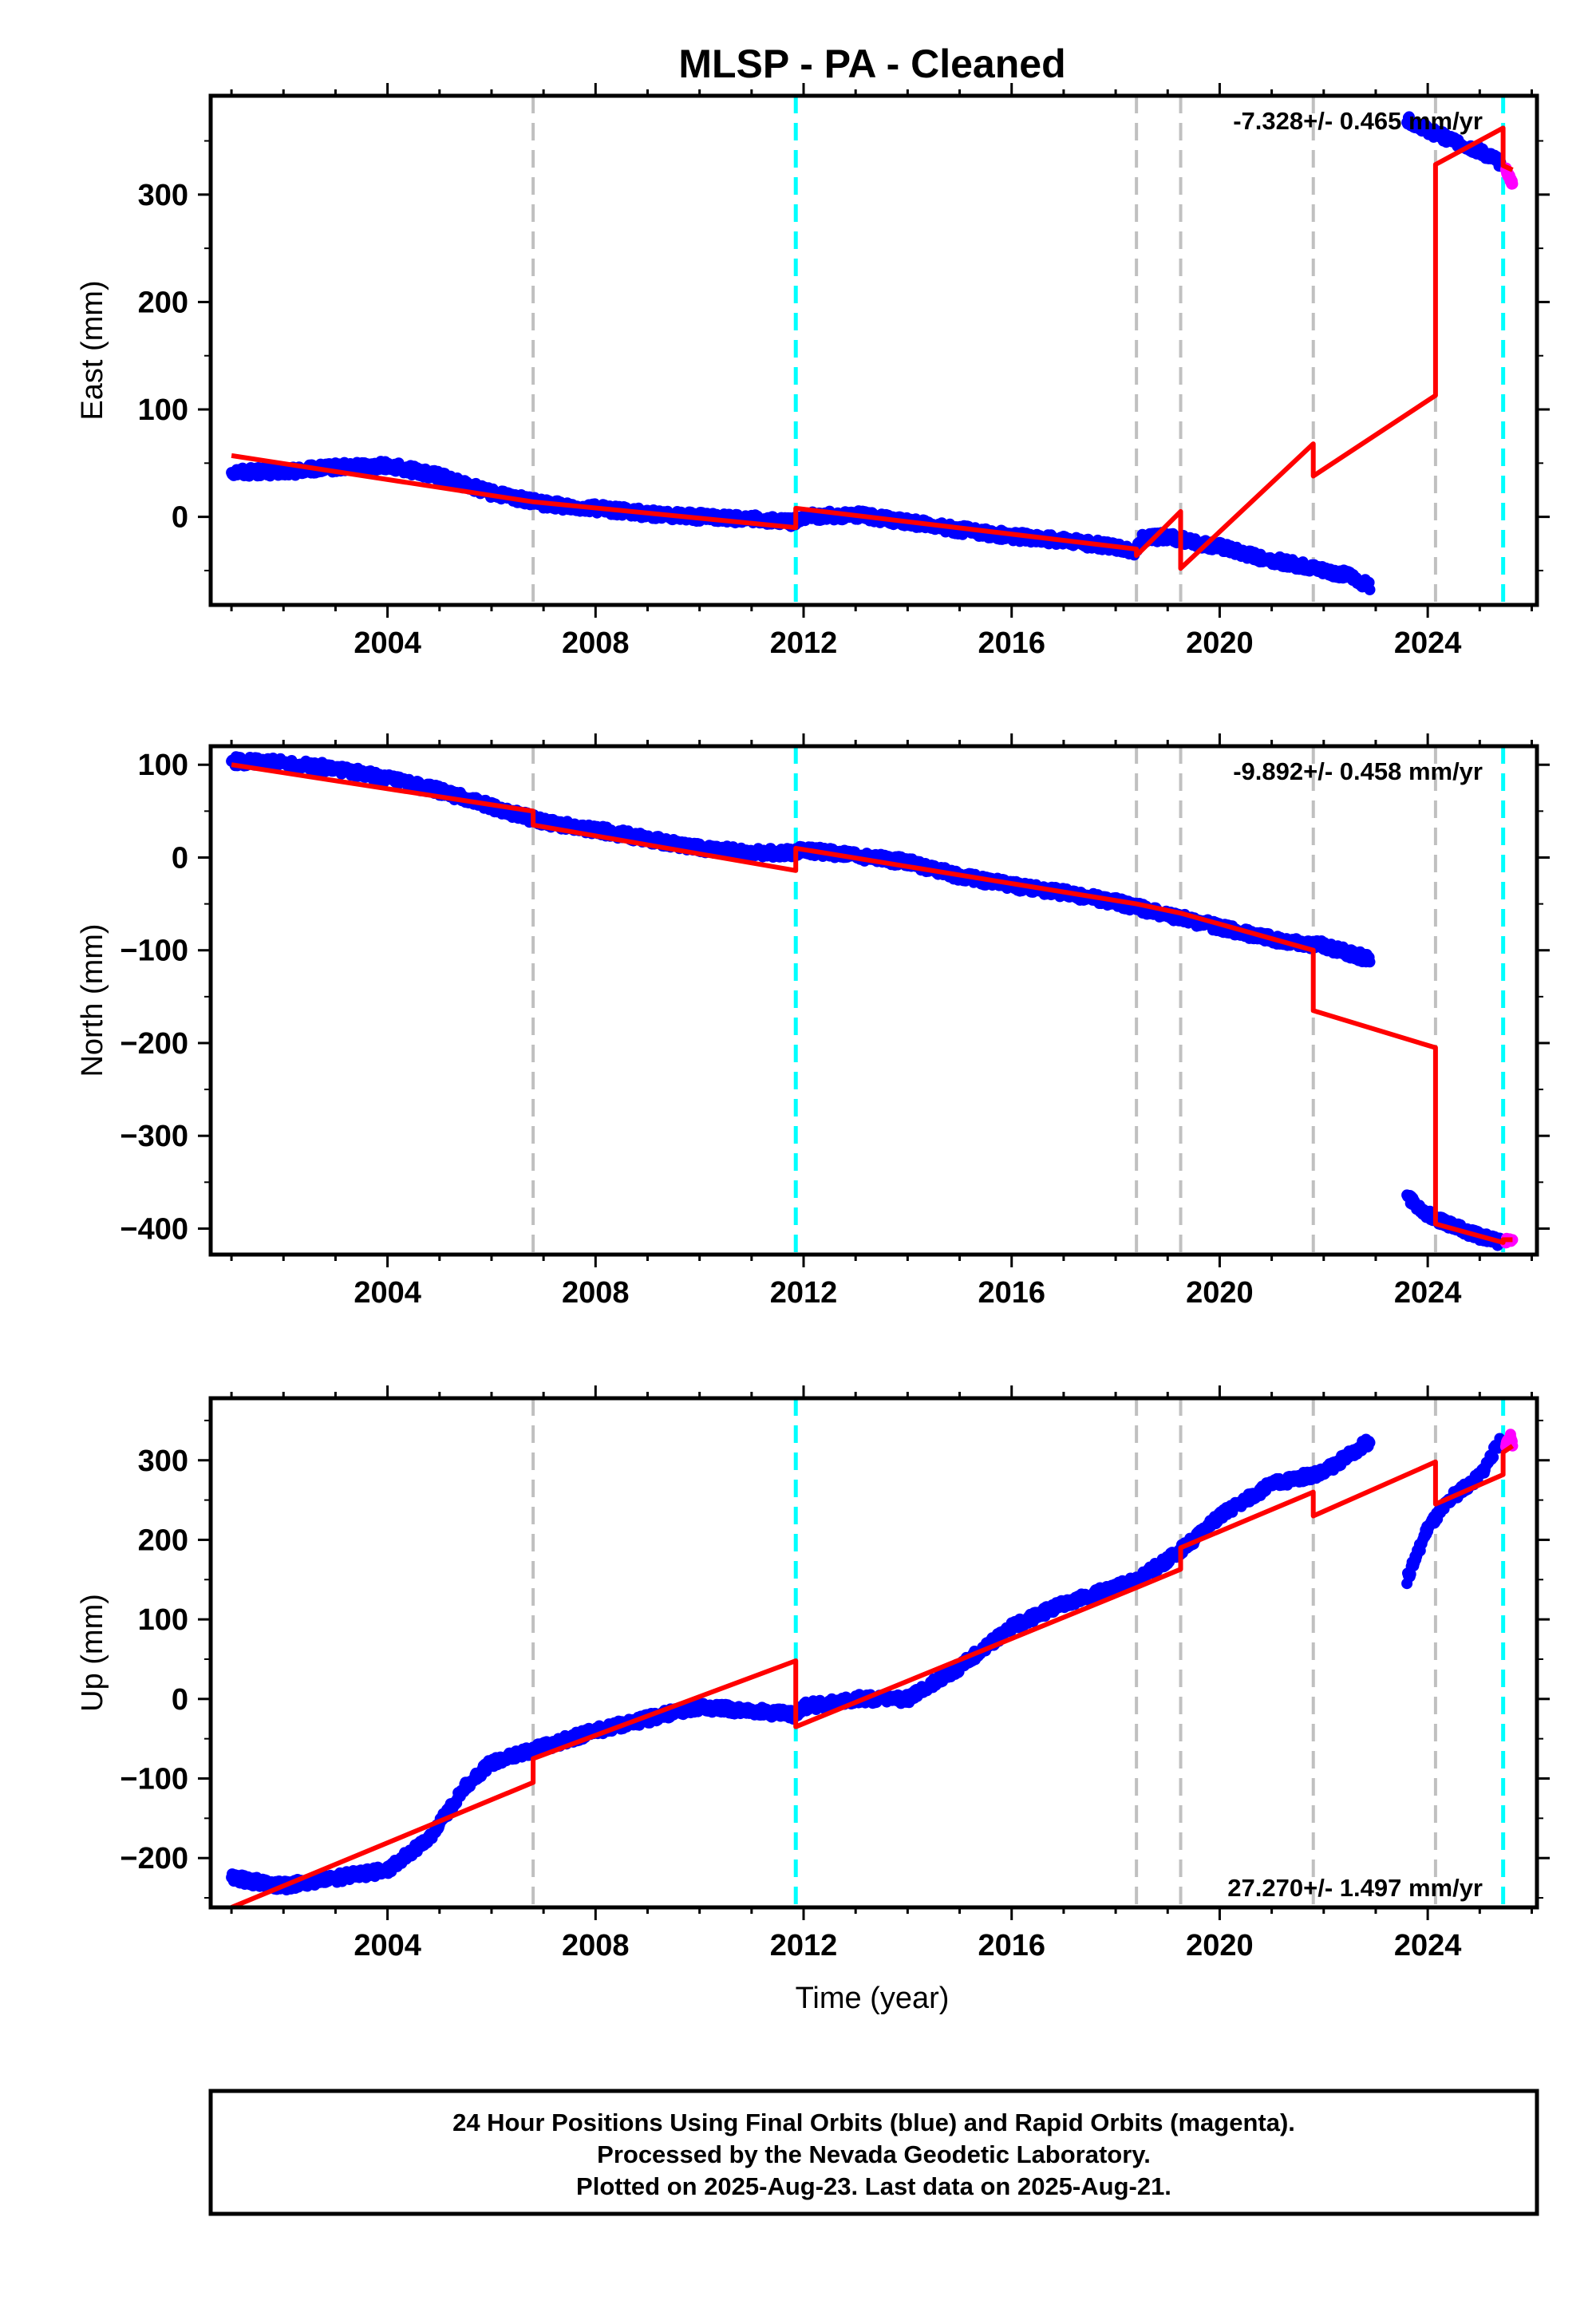 The width and height of the screenshot is (1596, 2316). I want to click on y-tick-label: −300, so click(154, 1136).